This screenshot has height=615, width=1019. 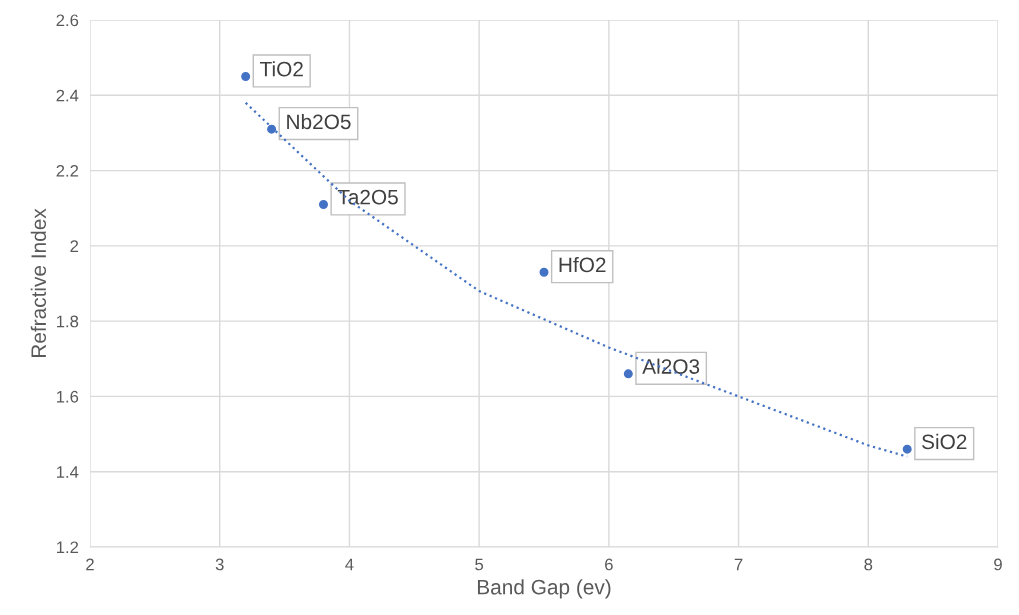 I want to click on x-axis-title: Band Gap (ev), so click(x=544, y=589).